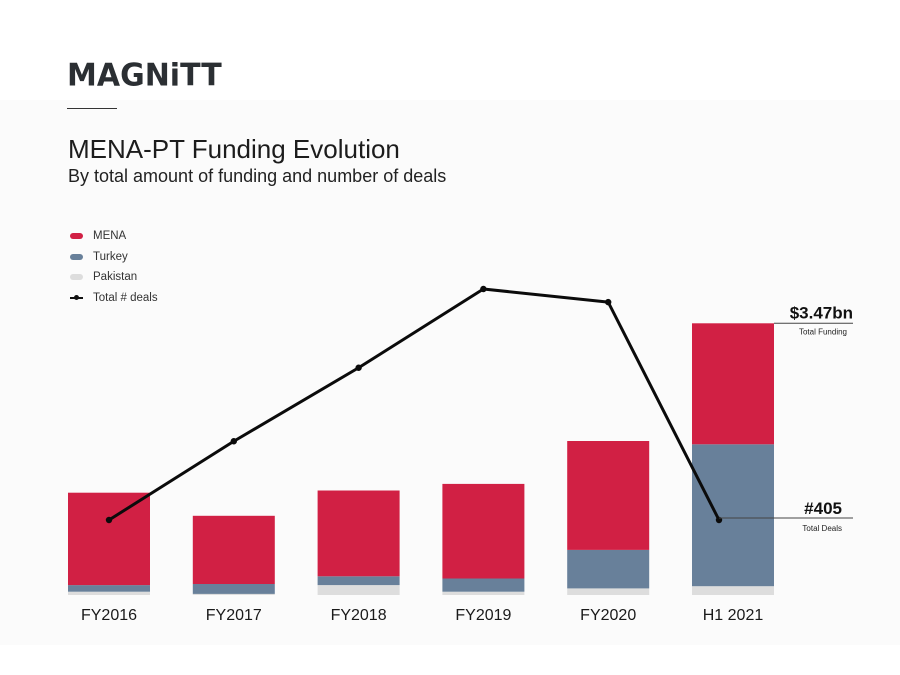 This screenshot has height=675, width=900. I want to click on bar-mena-fy2018, so click(358, 533).